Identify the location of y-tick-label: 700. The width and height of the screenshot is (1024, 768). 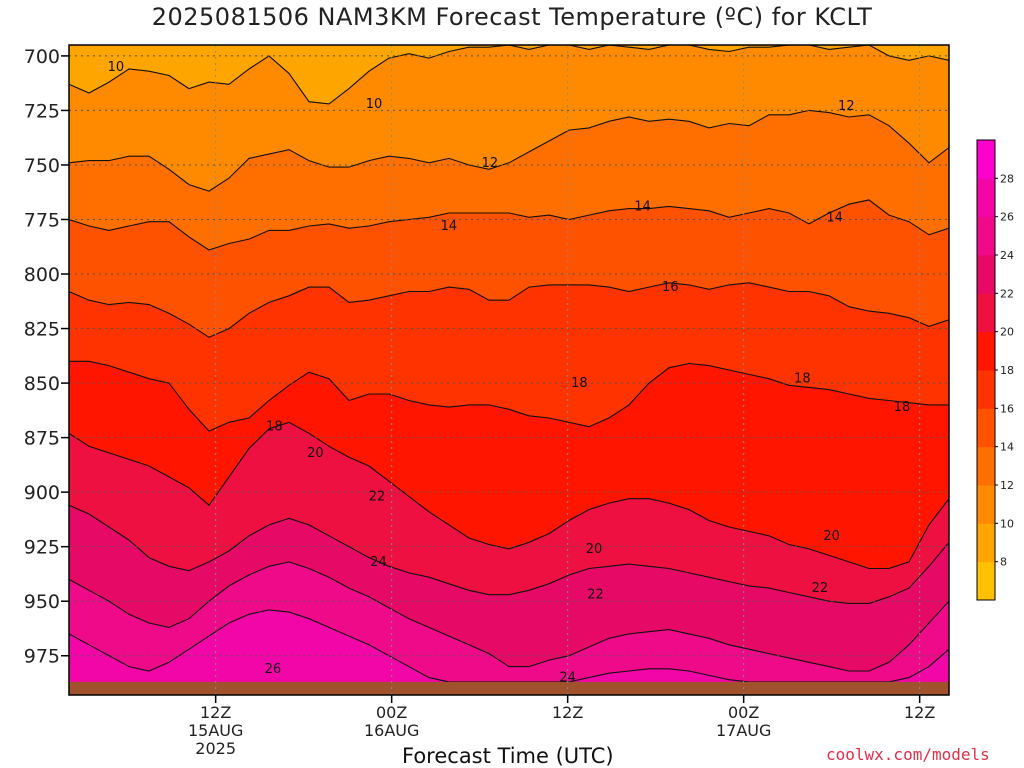
(42, 57).